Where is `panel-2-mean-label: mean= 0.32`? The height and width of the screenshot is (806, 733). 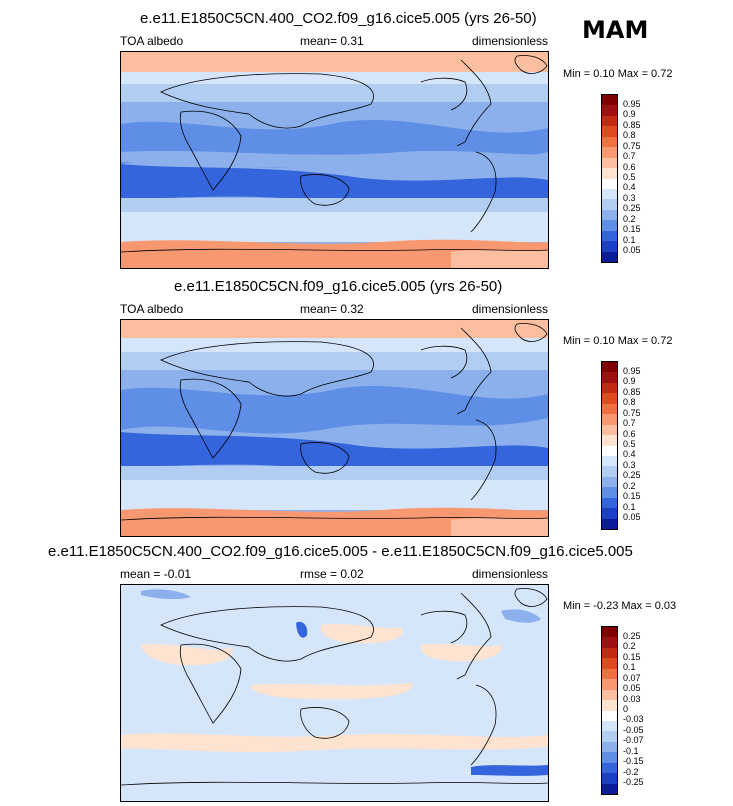
panel-2-mean-label: mean= 0.32 is located at coordinates (332, 309).